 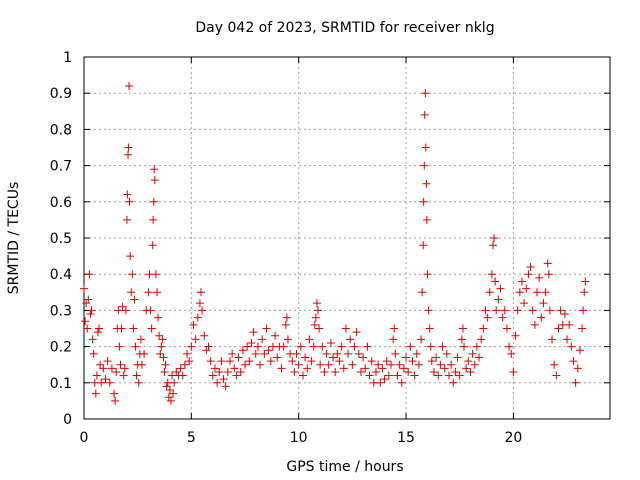 What do you see at coordinates (406, 438) in the screenshot?
I see `x-tick-label: 15` at bounding box center [406, 438].